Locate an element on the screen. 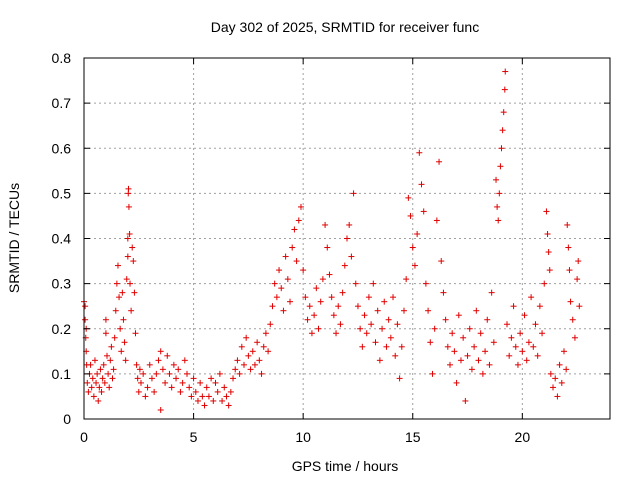 The image size is (640, 480). y-tick-label: 0.7 is located at coordinates (62, 103).